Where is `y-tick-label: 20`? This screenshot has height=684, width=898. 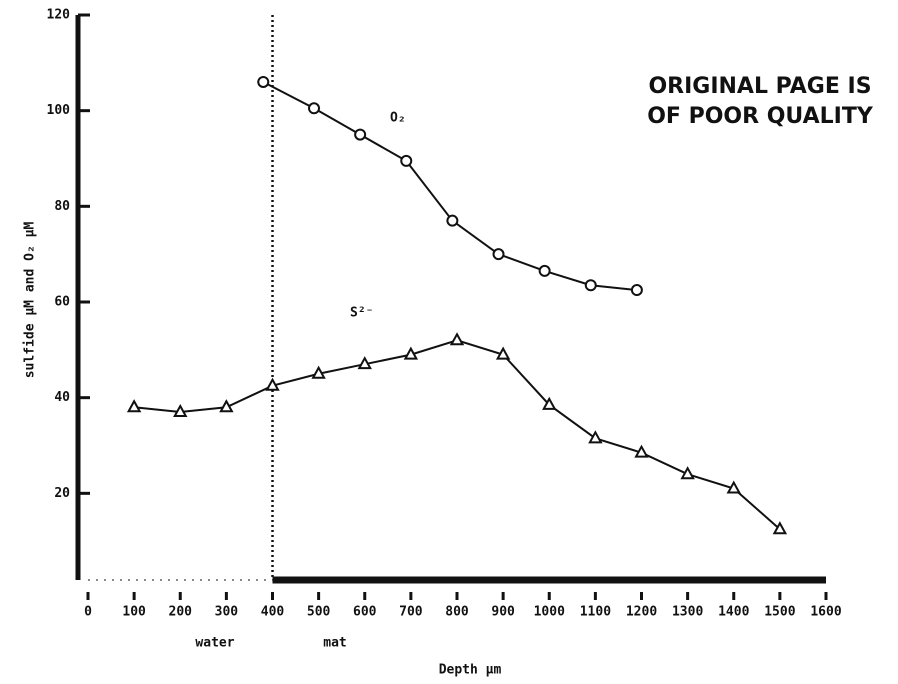
y-tick-label: 20 is located at coordinates (62, 493).